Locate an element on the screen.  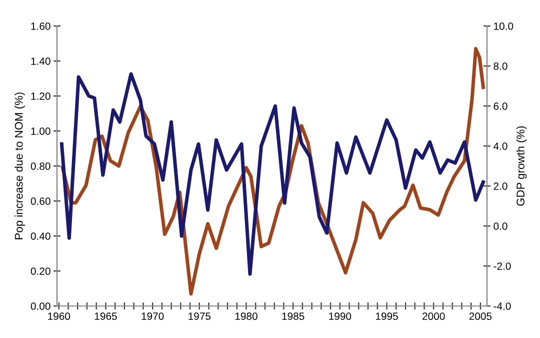
y-tick-label: 0.00 is located at coordinates (40, 306).